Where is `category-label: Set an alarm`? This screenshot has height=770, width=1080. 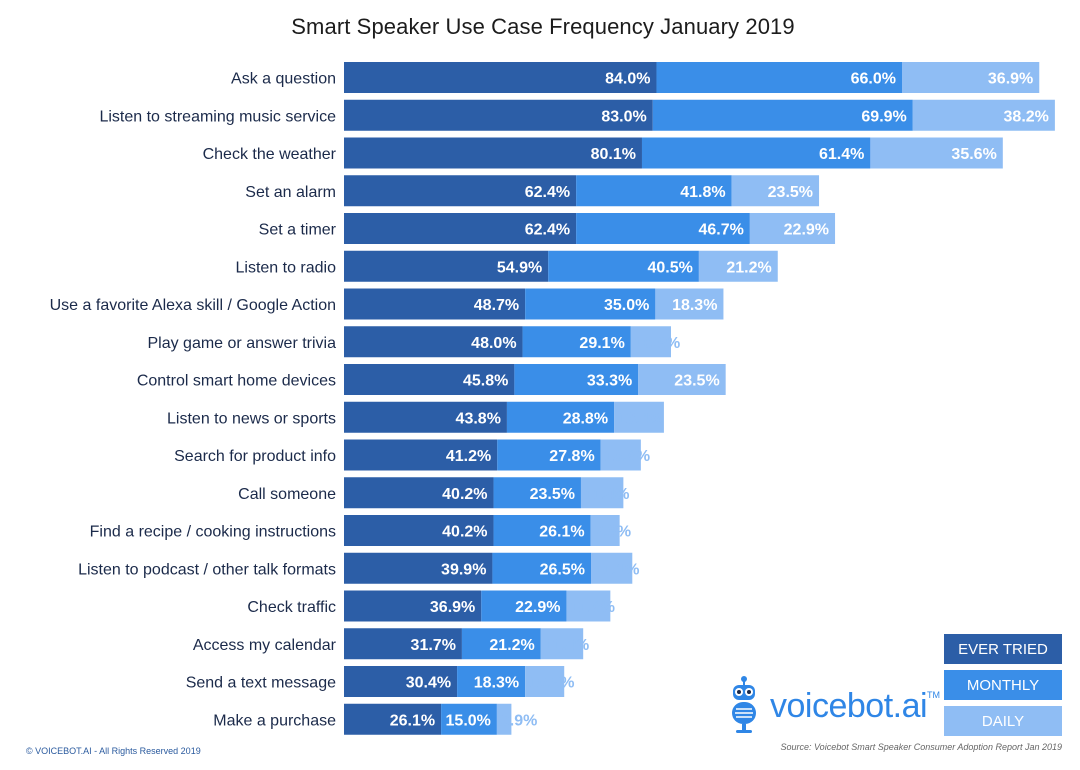
category-label: Set an alarm is located at coordinates (290, 192).